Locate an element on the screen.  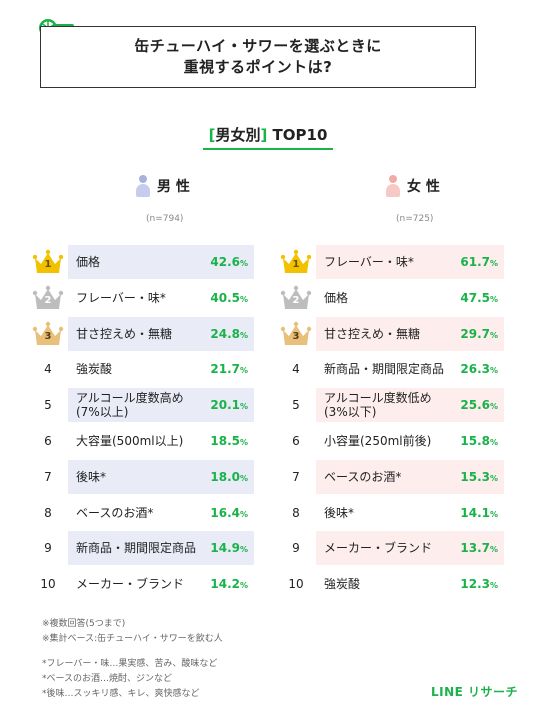
item-percent: 24.8% is located at coordinates (229, 334).